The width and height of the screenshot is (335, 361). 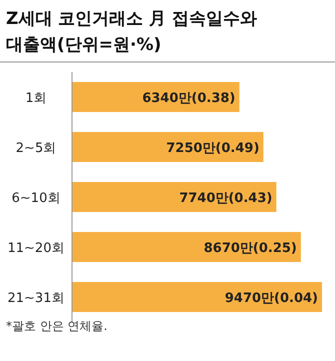 What do you see at coordinates (57, 326) in the screenshot?
I see `annotation: *괄호 안은 연체율.` at bounding box center [57, 326].